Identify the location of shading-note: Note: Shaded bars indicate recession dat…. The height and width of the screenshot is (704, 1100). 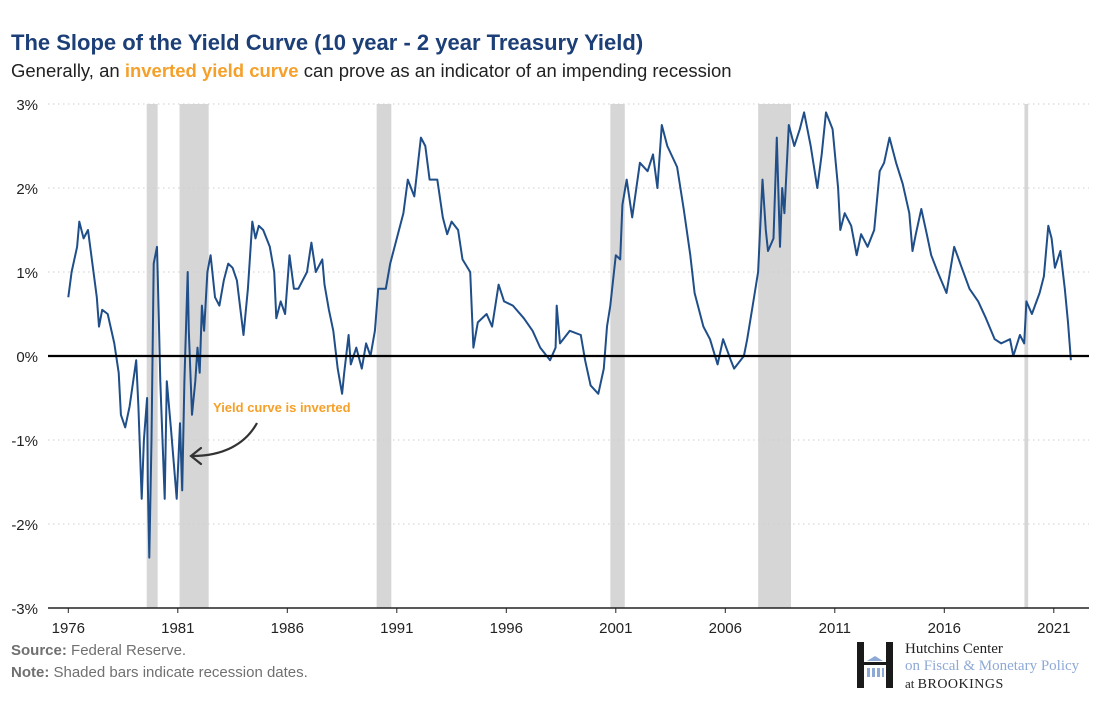
(159, 672).